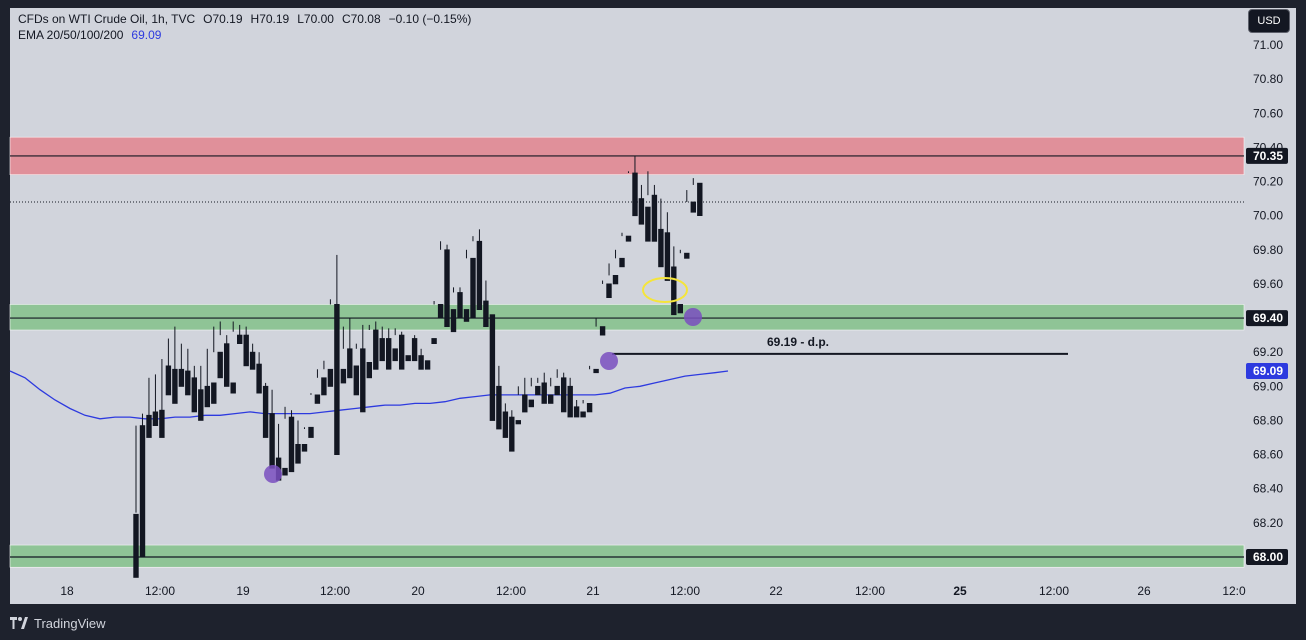 The width and height of the screenshot is (1306, 640). Describe the element at coordinates (1267, 557) in the screenshot. I see `floor-price-tag: 68.00` at that location.